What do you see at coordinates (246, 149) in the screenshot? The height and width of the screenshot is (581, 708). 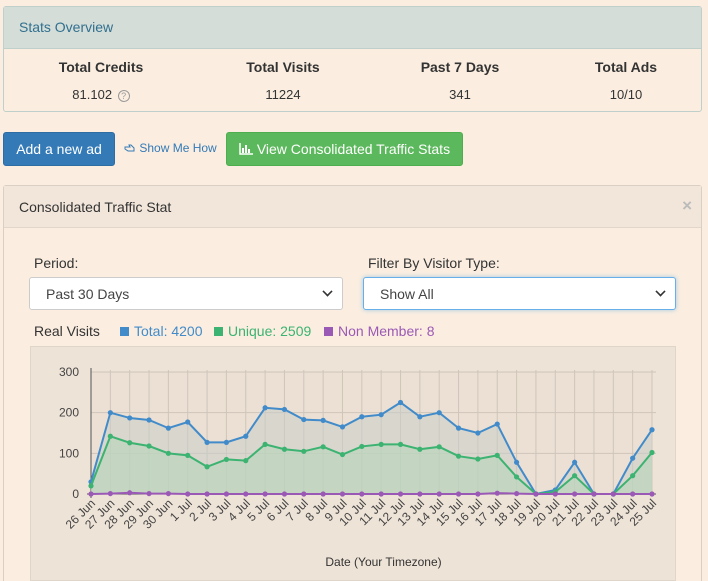 I see `bar-chart-icon` at bounding box center [246, 149].